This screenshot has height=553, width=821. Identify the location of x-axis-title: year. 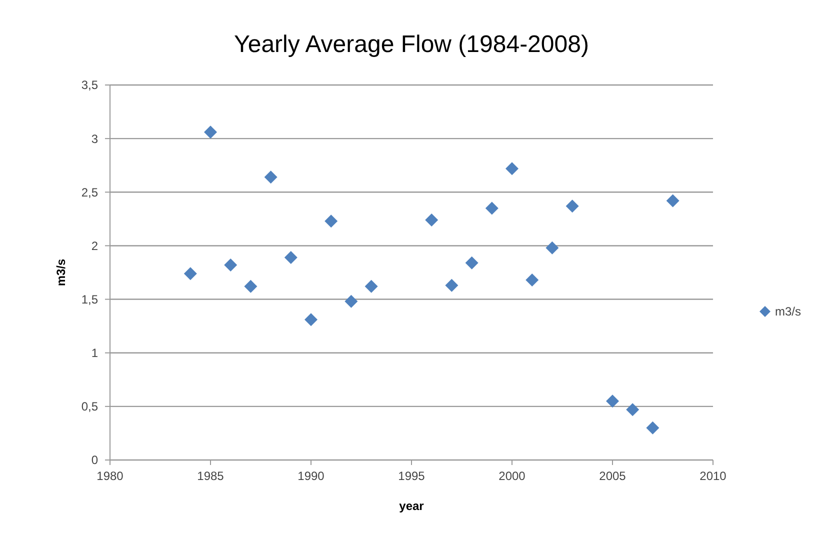
(411, 506).